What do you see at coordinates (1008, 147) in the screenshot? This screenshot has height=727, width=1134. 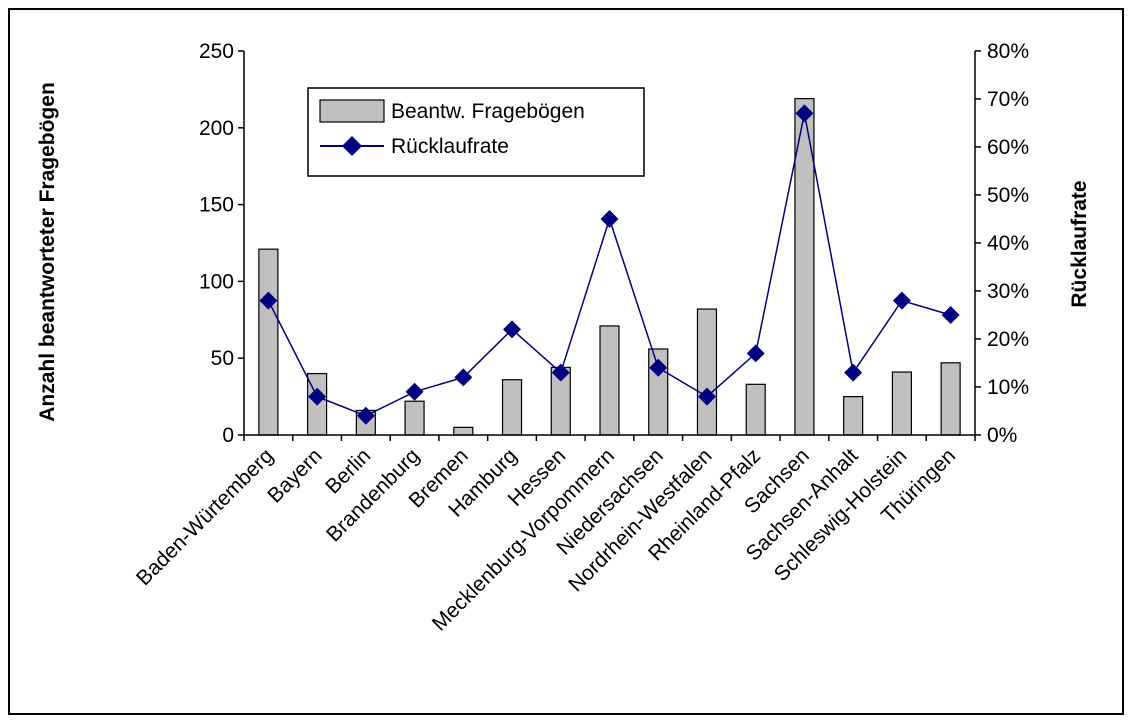 I see `right-tick-label: 60%` at bounding box center [1008, 147].